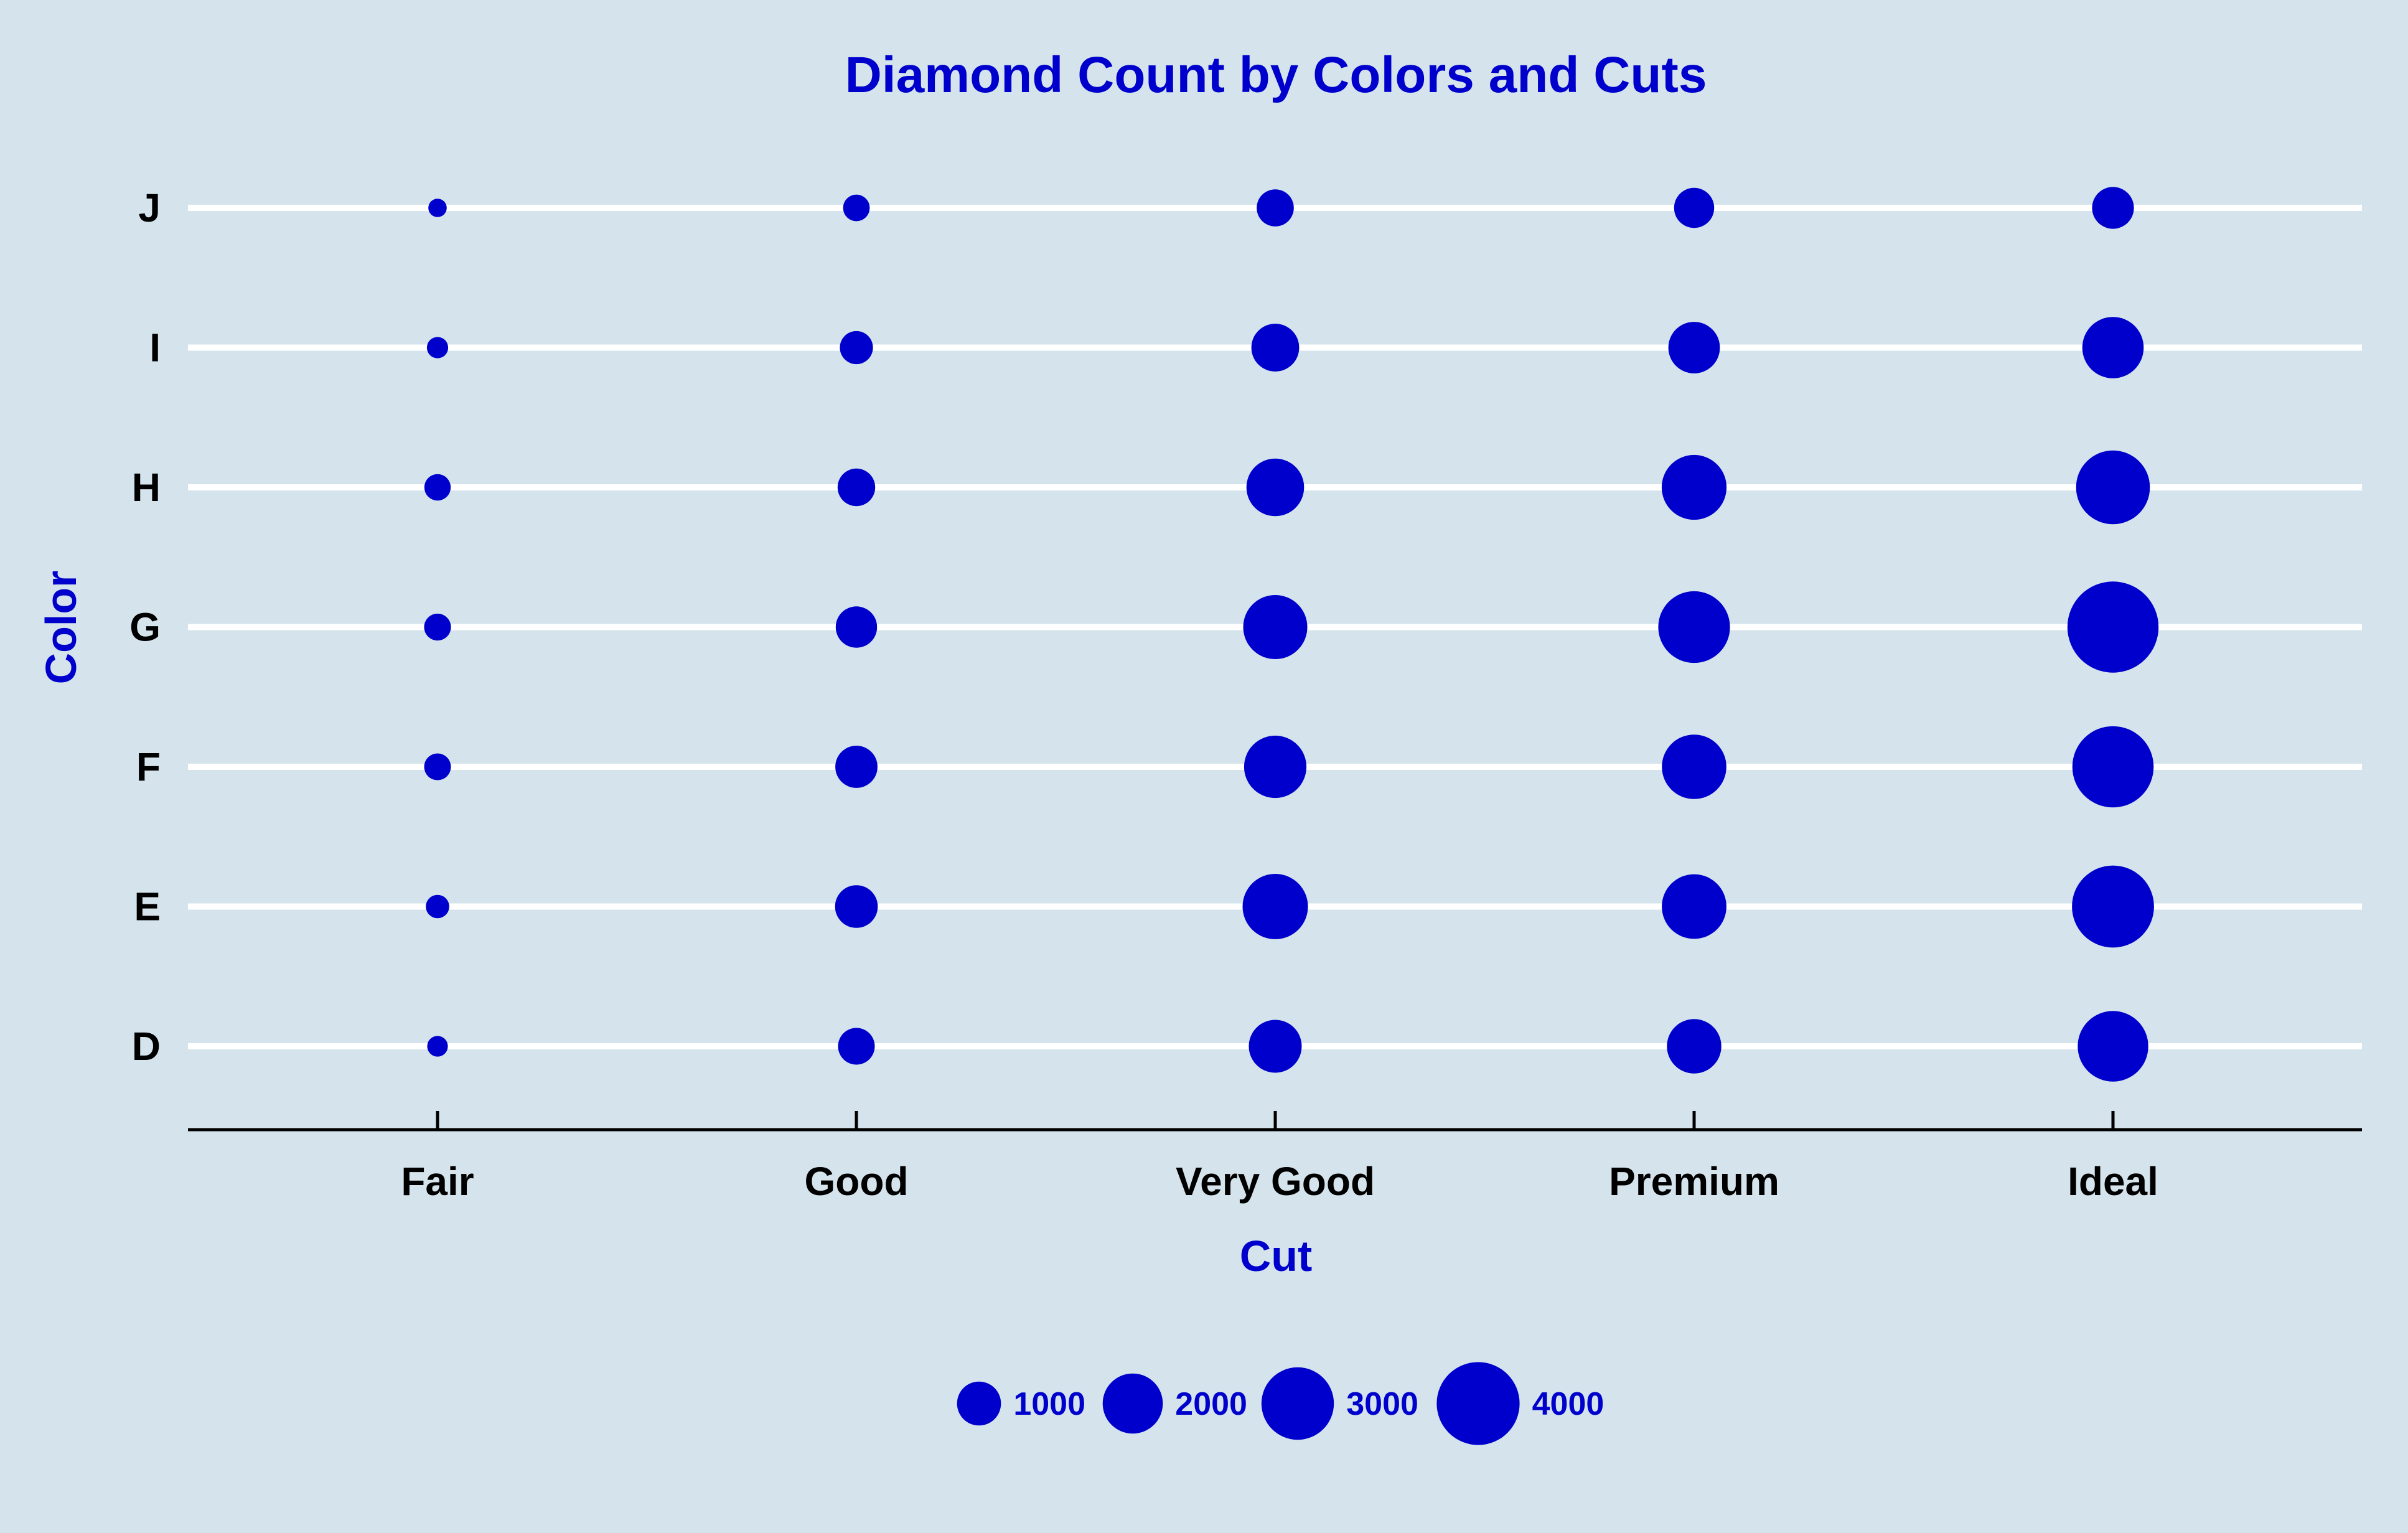  What do you see at coordinates (857, 767) in the screenshot?
I see `bubble-good-f` at bounding box center [857, 767].